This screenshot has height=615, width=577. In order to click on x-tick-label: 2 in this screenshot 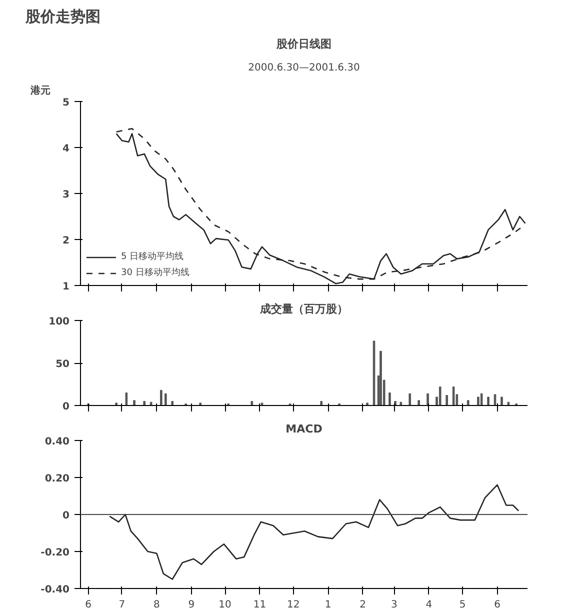, I will do `click(363, 605)`.